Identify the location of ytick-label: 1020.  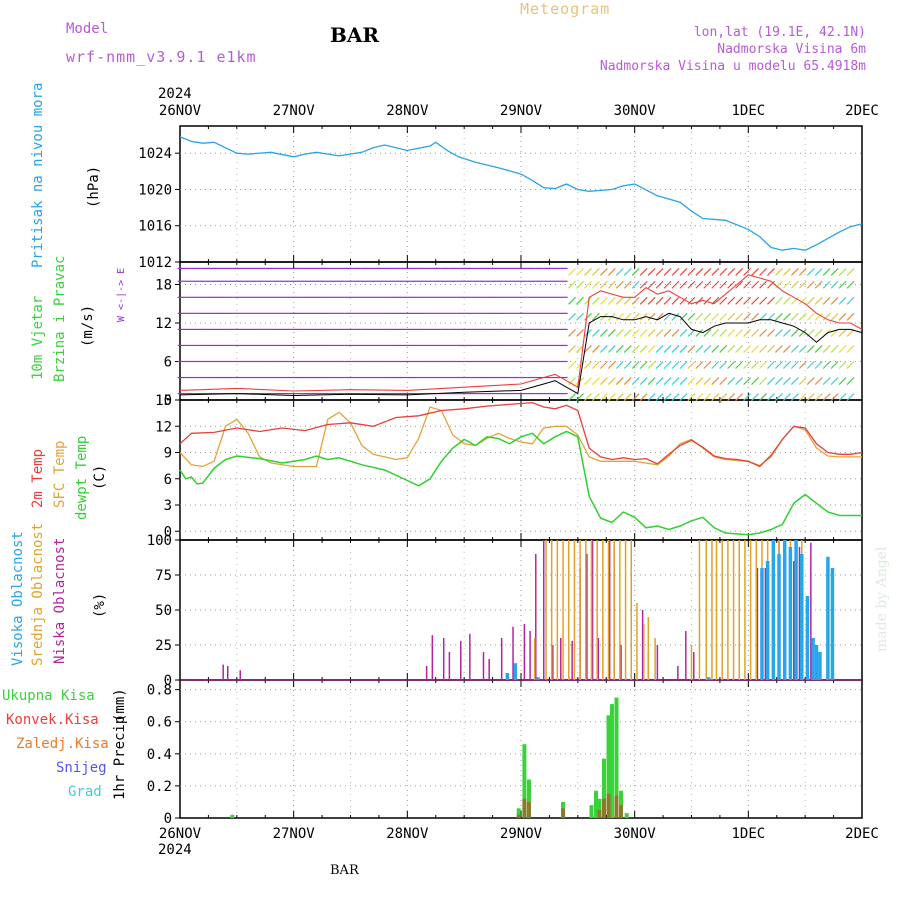
(155, 190).